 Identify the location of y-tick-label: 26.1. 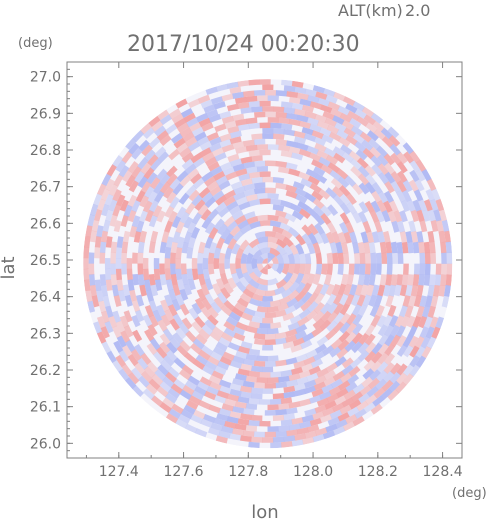
(45, 408).